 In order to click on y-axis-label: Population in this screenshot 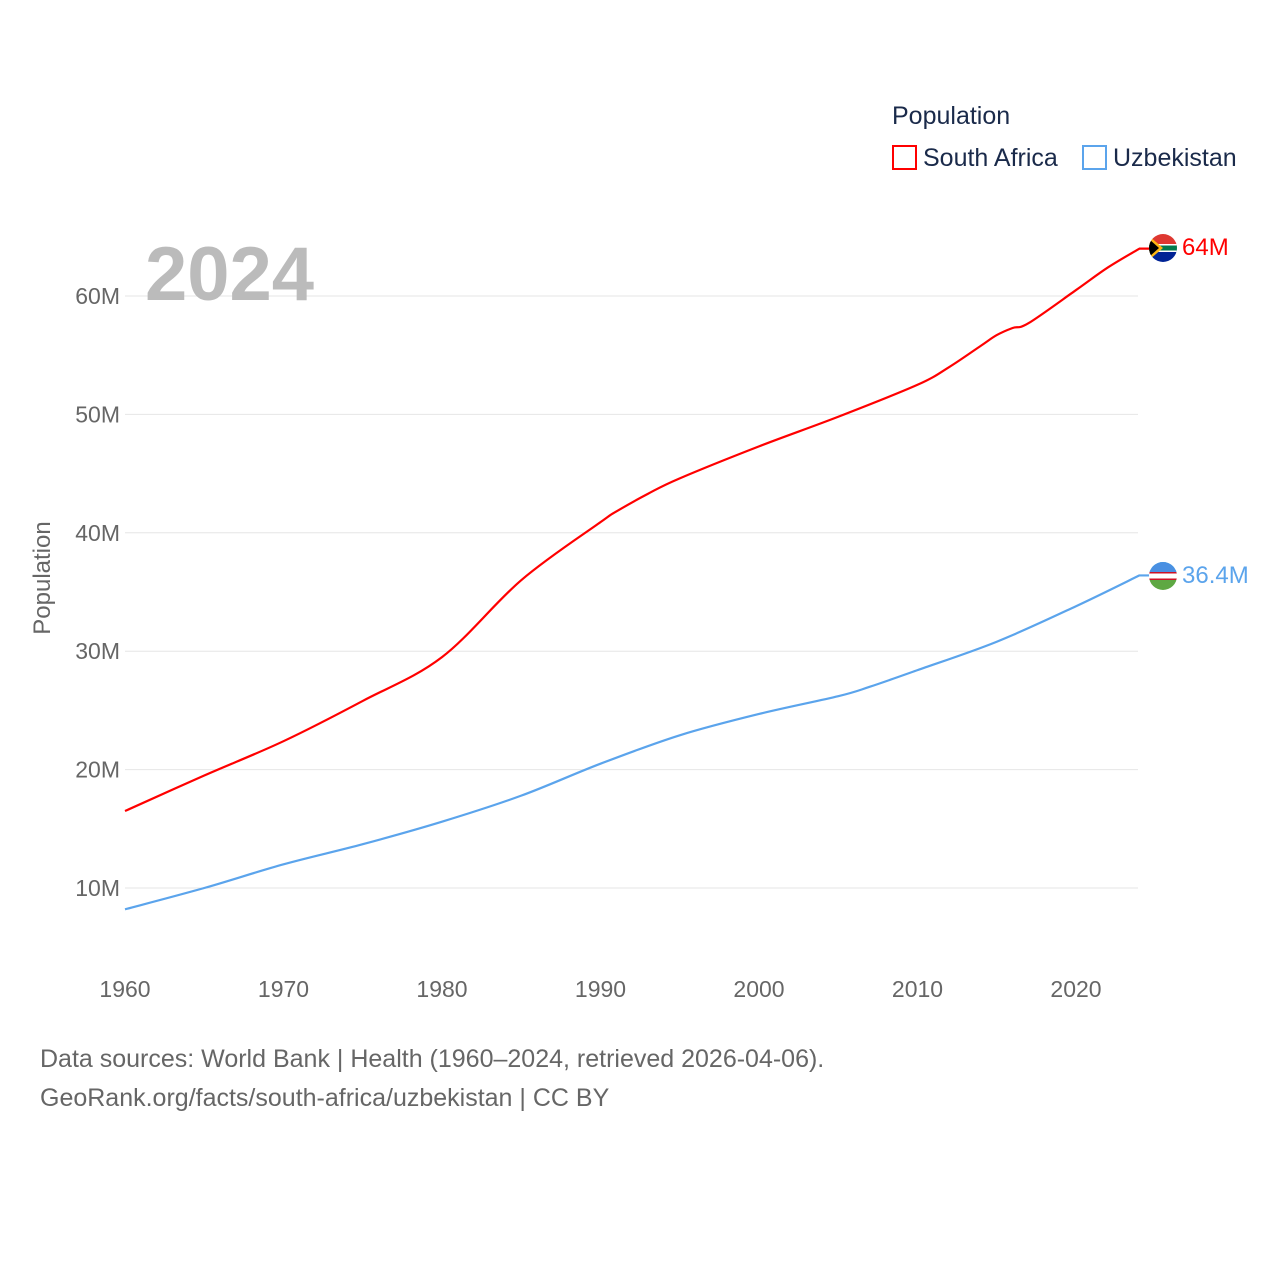, I will do `click(42, 577)`.